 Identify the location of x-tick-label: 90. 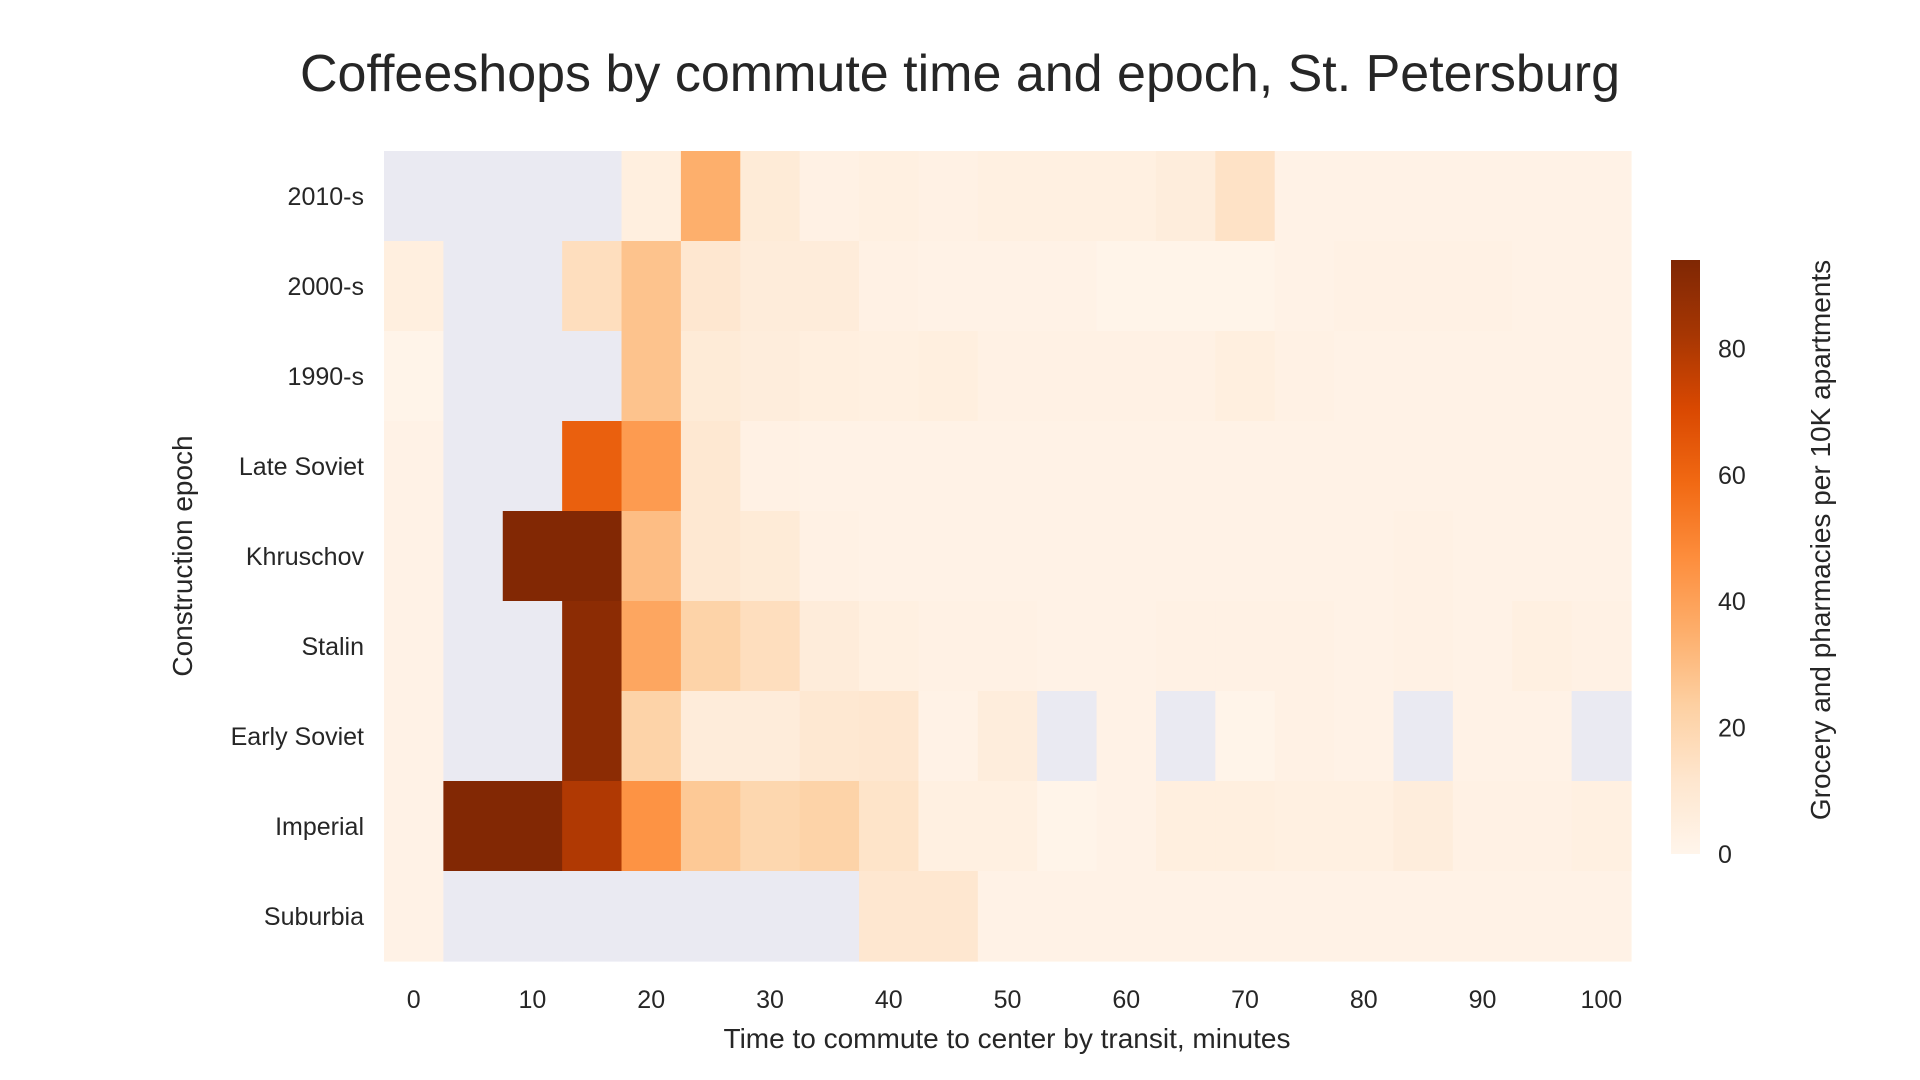
(1483, 1000).